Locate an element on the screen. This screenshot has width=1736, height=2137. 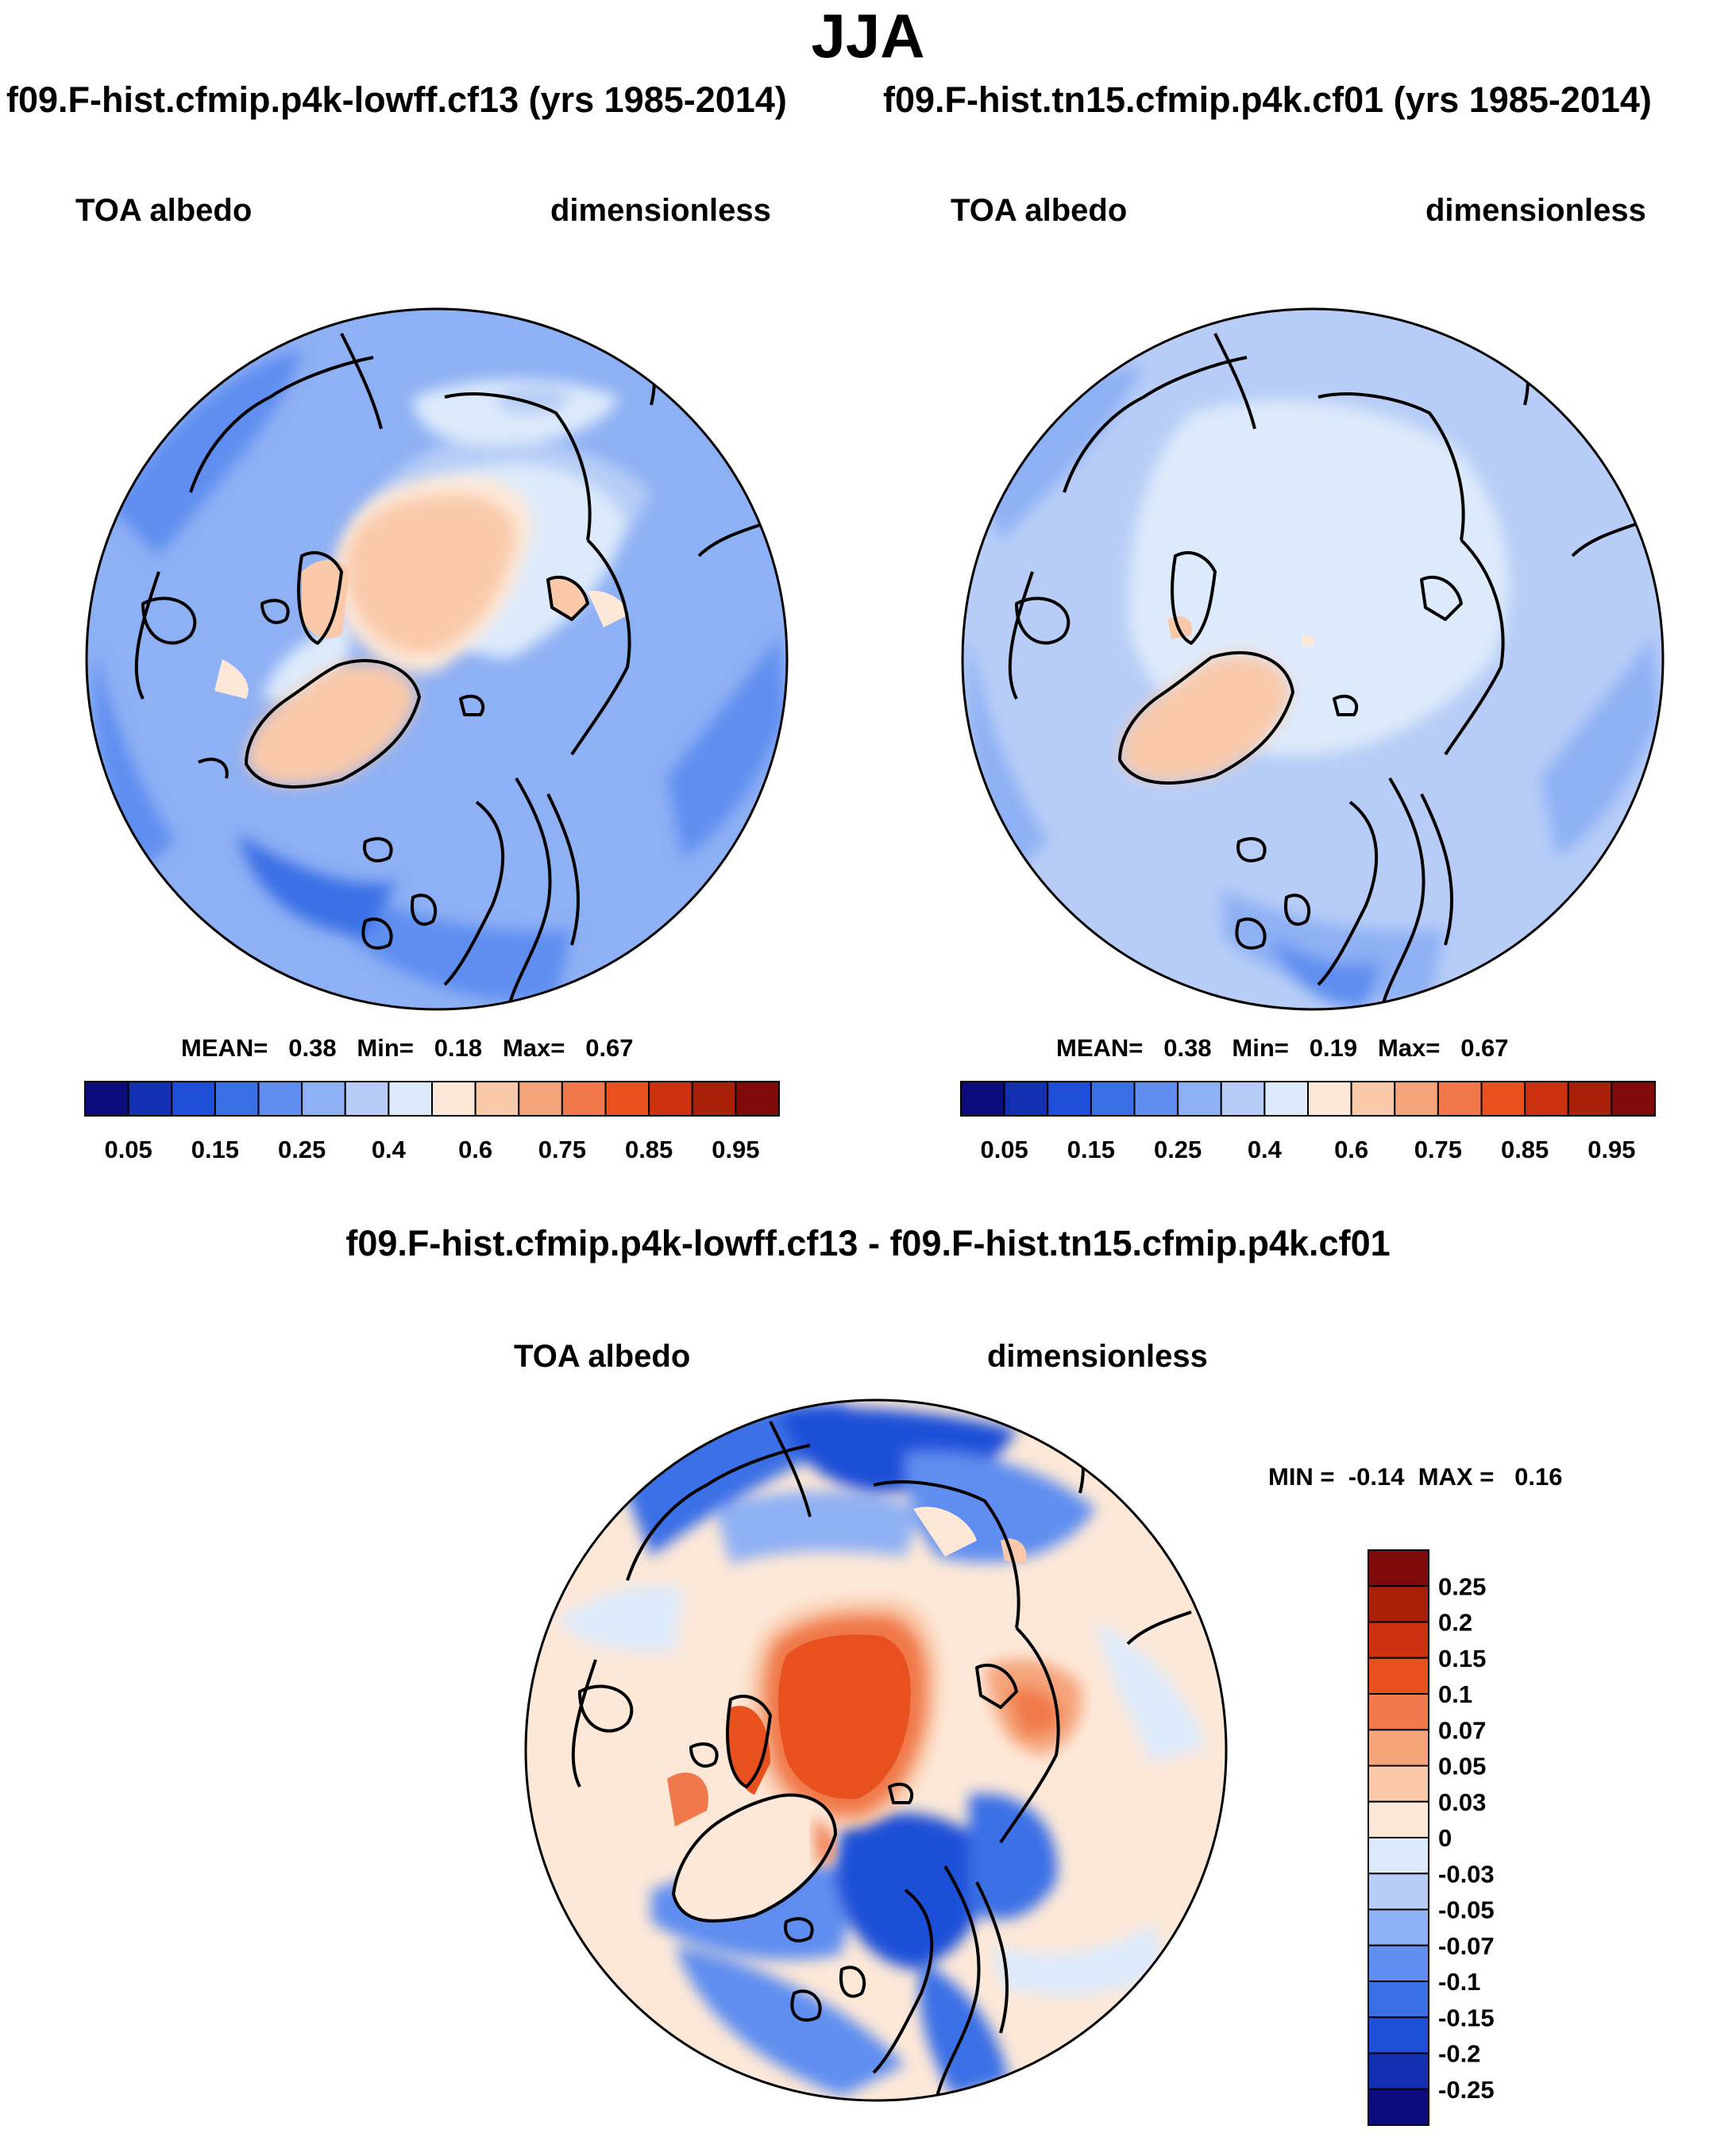
colorbar-tick-label: -0.2 is located at coordinates (1459, 2054).